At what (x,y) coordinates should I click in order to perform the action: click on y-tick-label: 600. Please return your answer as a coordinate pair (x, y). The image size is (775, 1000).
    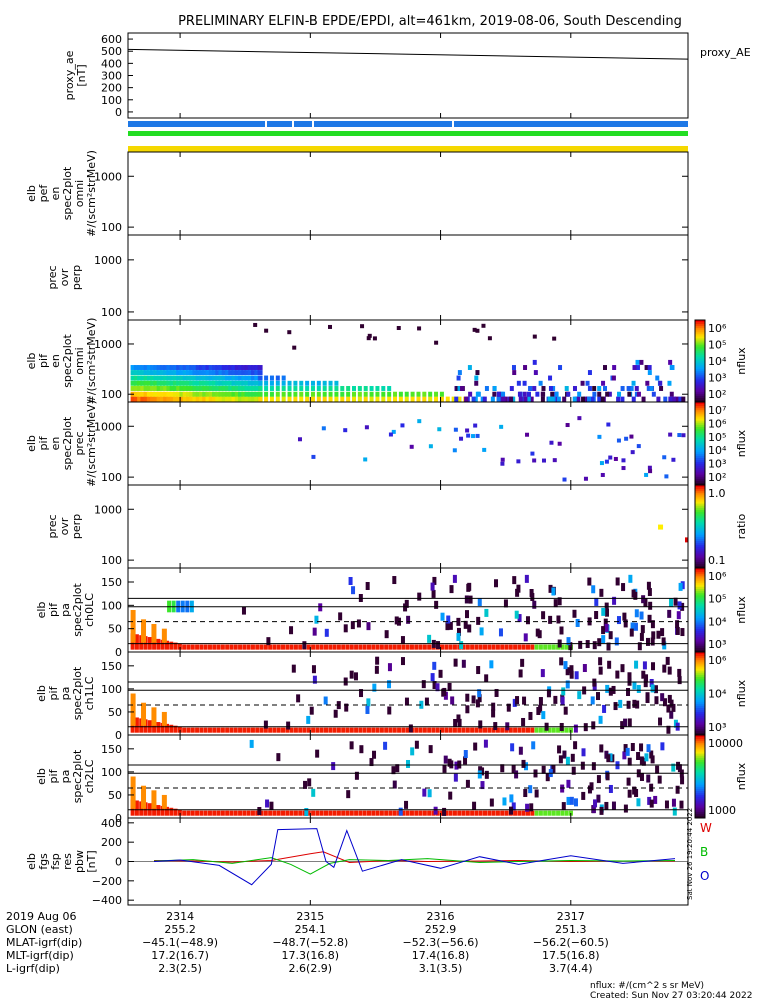
    Looking at the image, I should click on (111, 39).